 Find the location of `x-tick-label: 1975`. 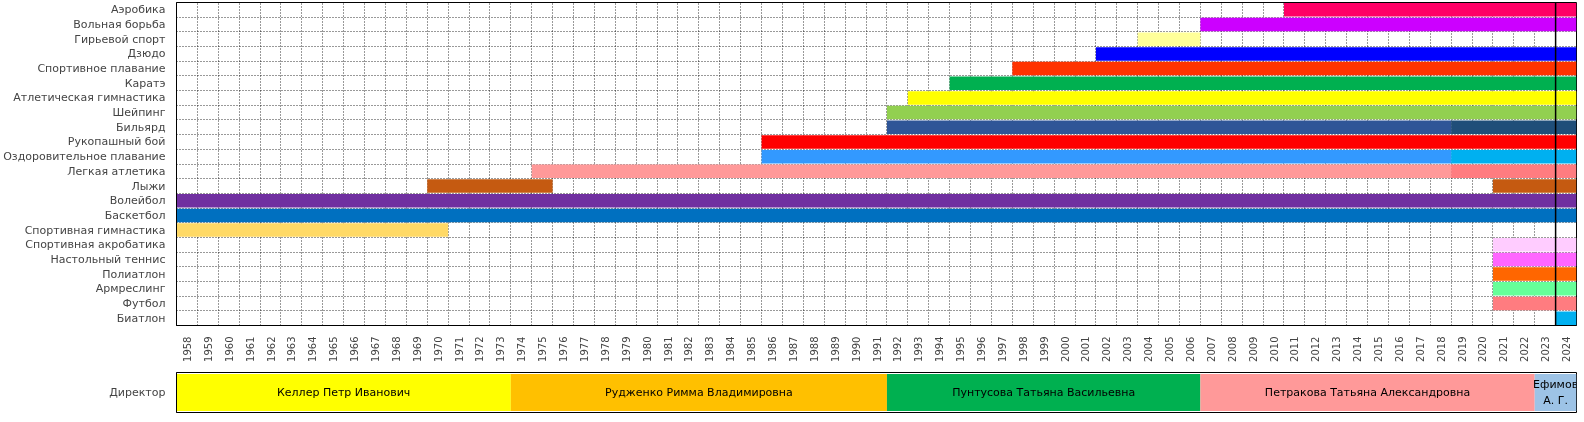

x-tick-label: 1975 is located at coordinates (543, 349).